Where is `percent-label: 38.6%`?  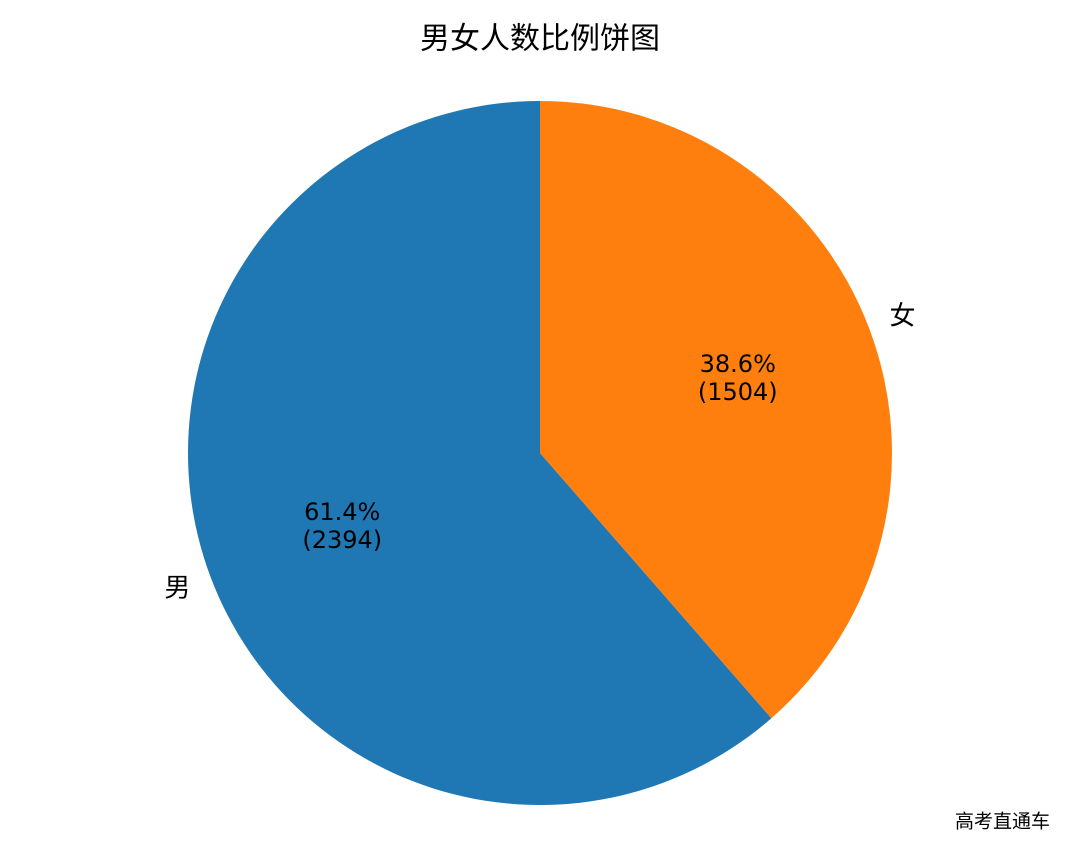
percent-label: 38.6% is located at coordinates (738, 364).